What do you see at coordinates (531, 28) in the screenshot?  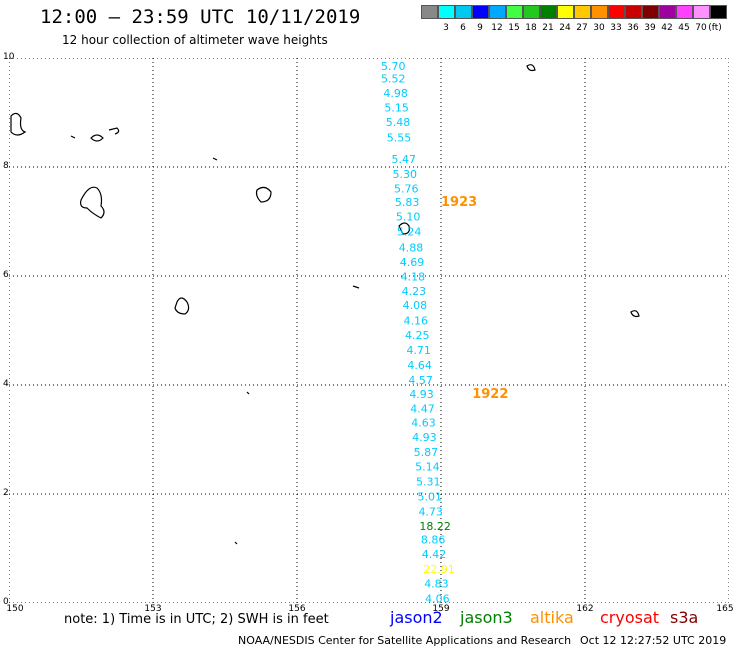 I see `color-scale-label: 18` at bounding box center [531, 28].